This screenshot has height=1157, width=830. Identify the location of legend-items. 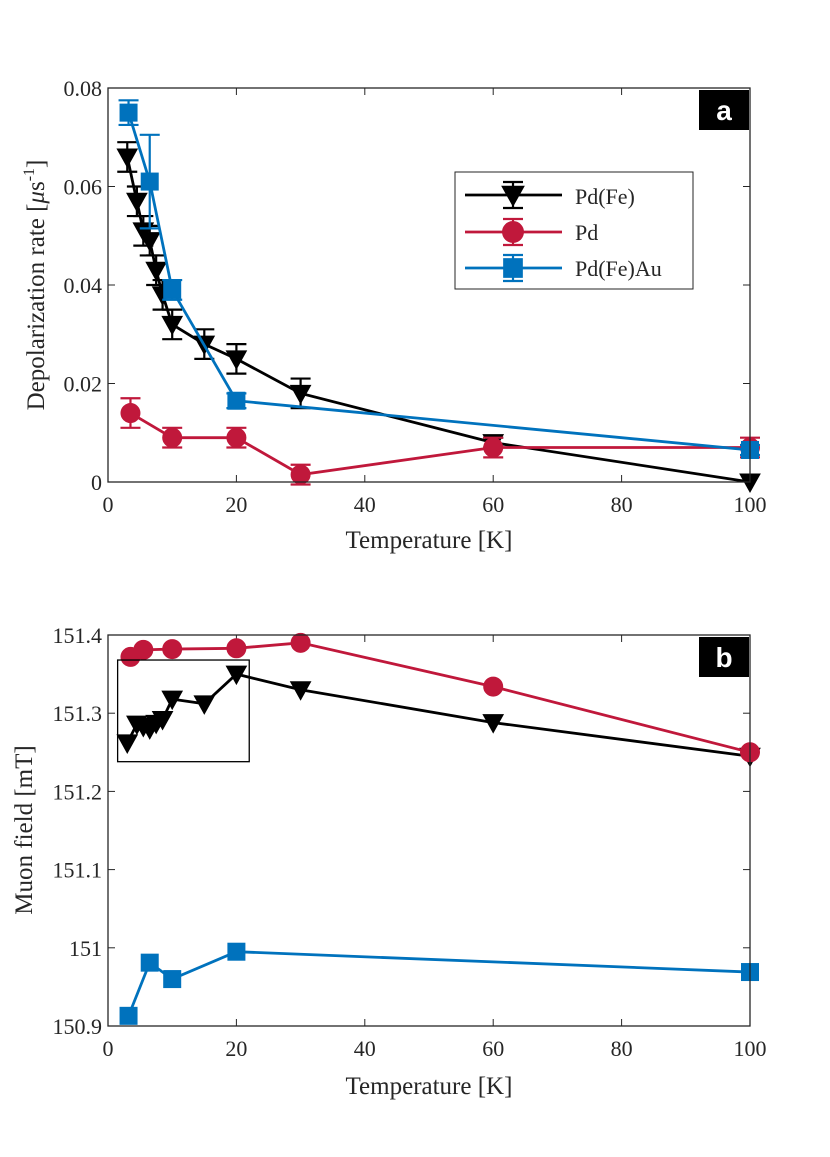
(513, 231).